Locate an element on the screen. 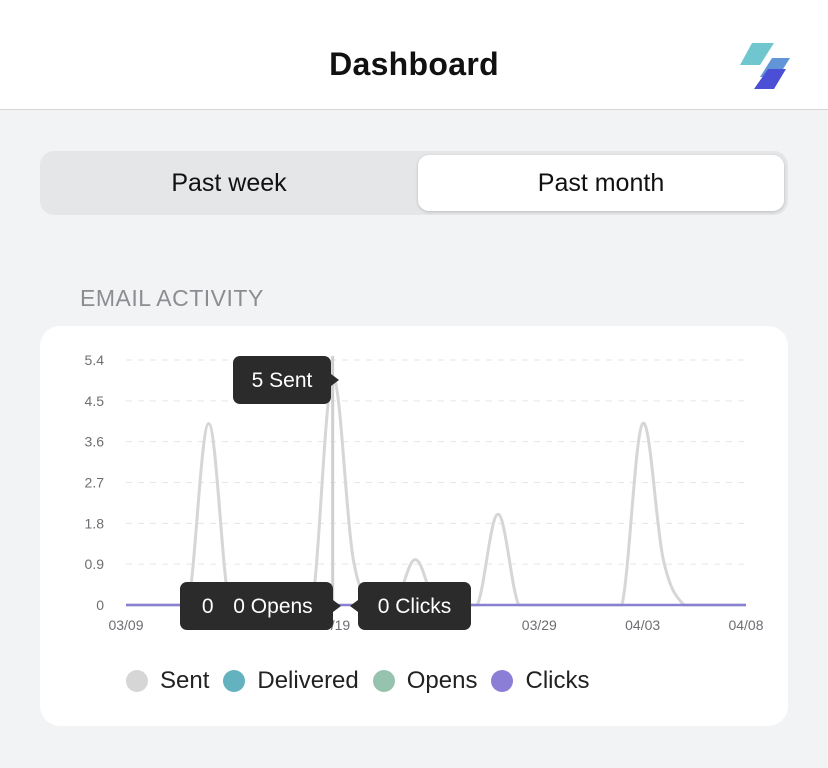  past-week-tab: Past week is located at coordinates (229, 183).